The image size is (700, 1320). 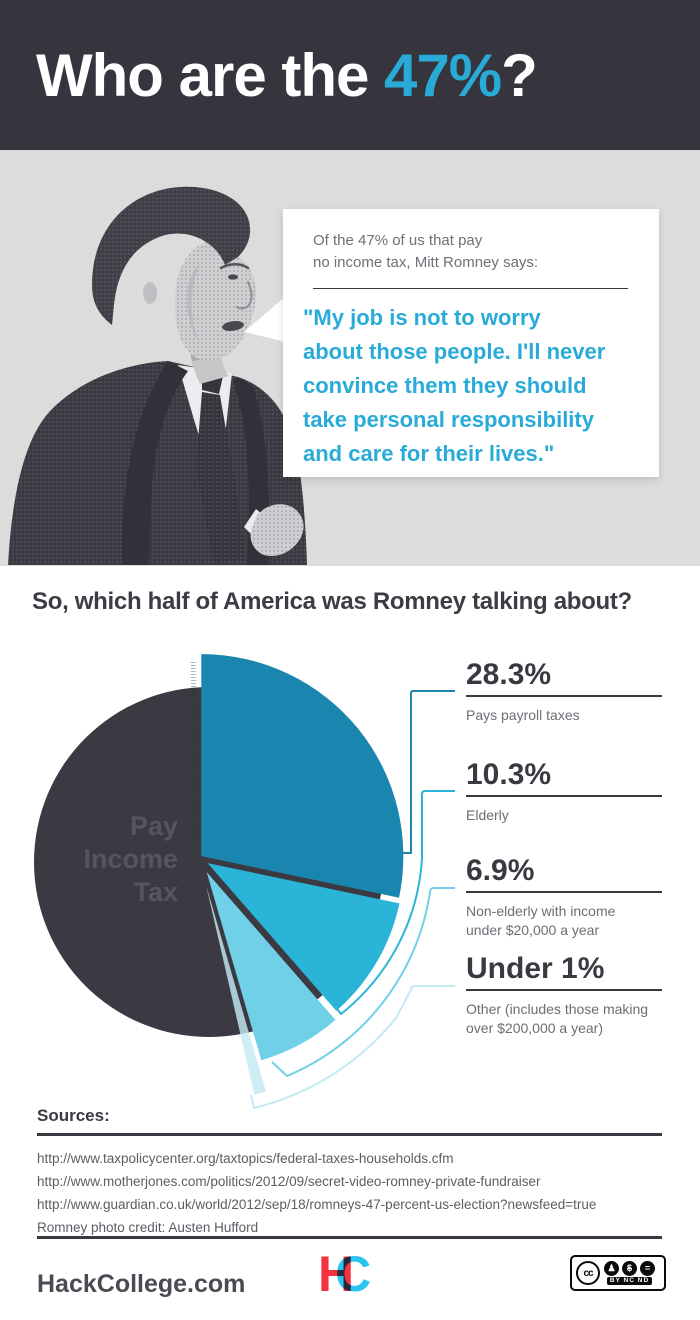 I want to click on cc-logo-icon: cc, so click(x=588, y=1273).